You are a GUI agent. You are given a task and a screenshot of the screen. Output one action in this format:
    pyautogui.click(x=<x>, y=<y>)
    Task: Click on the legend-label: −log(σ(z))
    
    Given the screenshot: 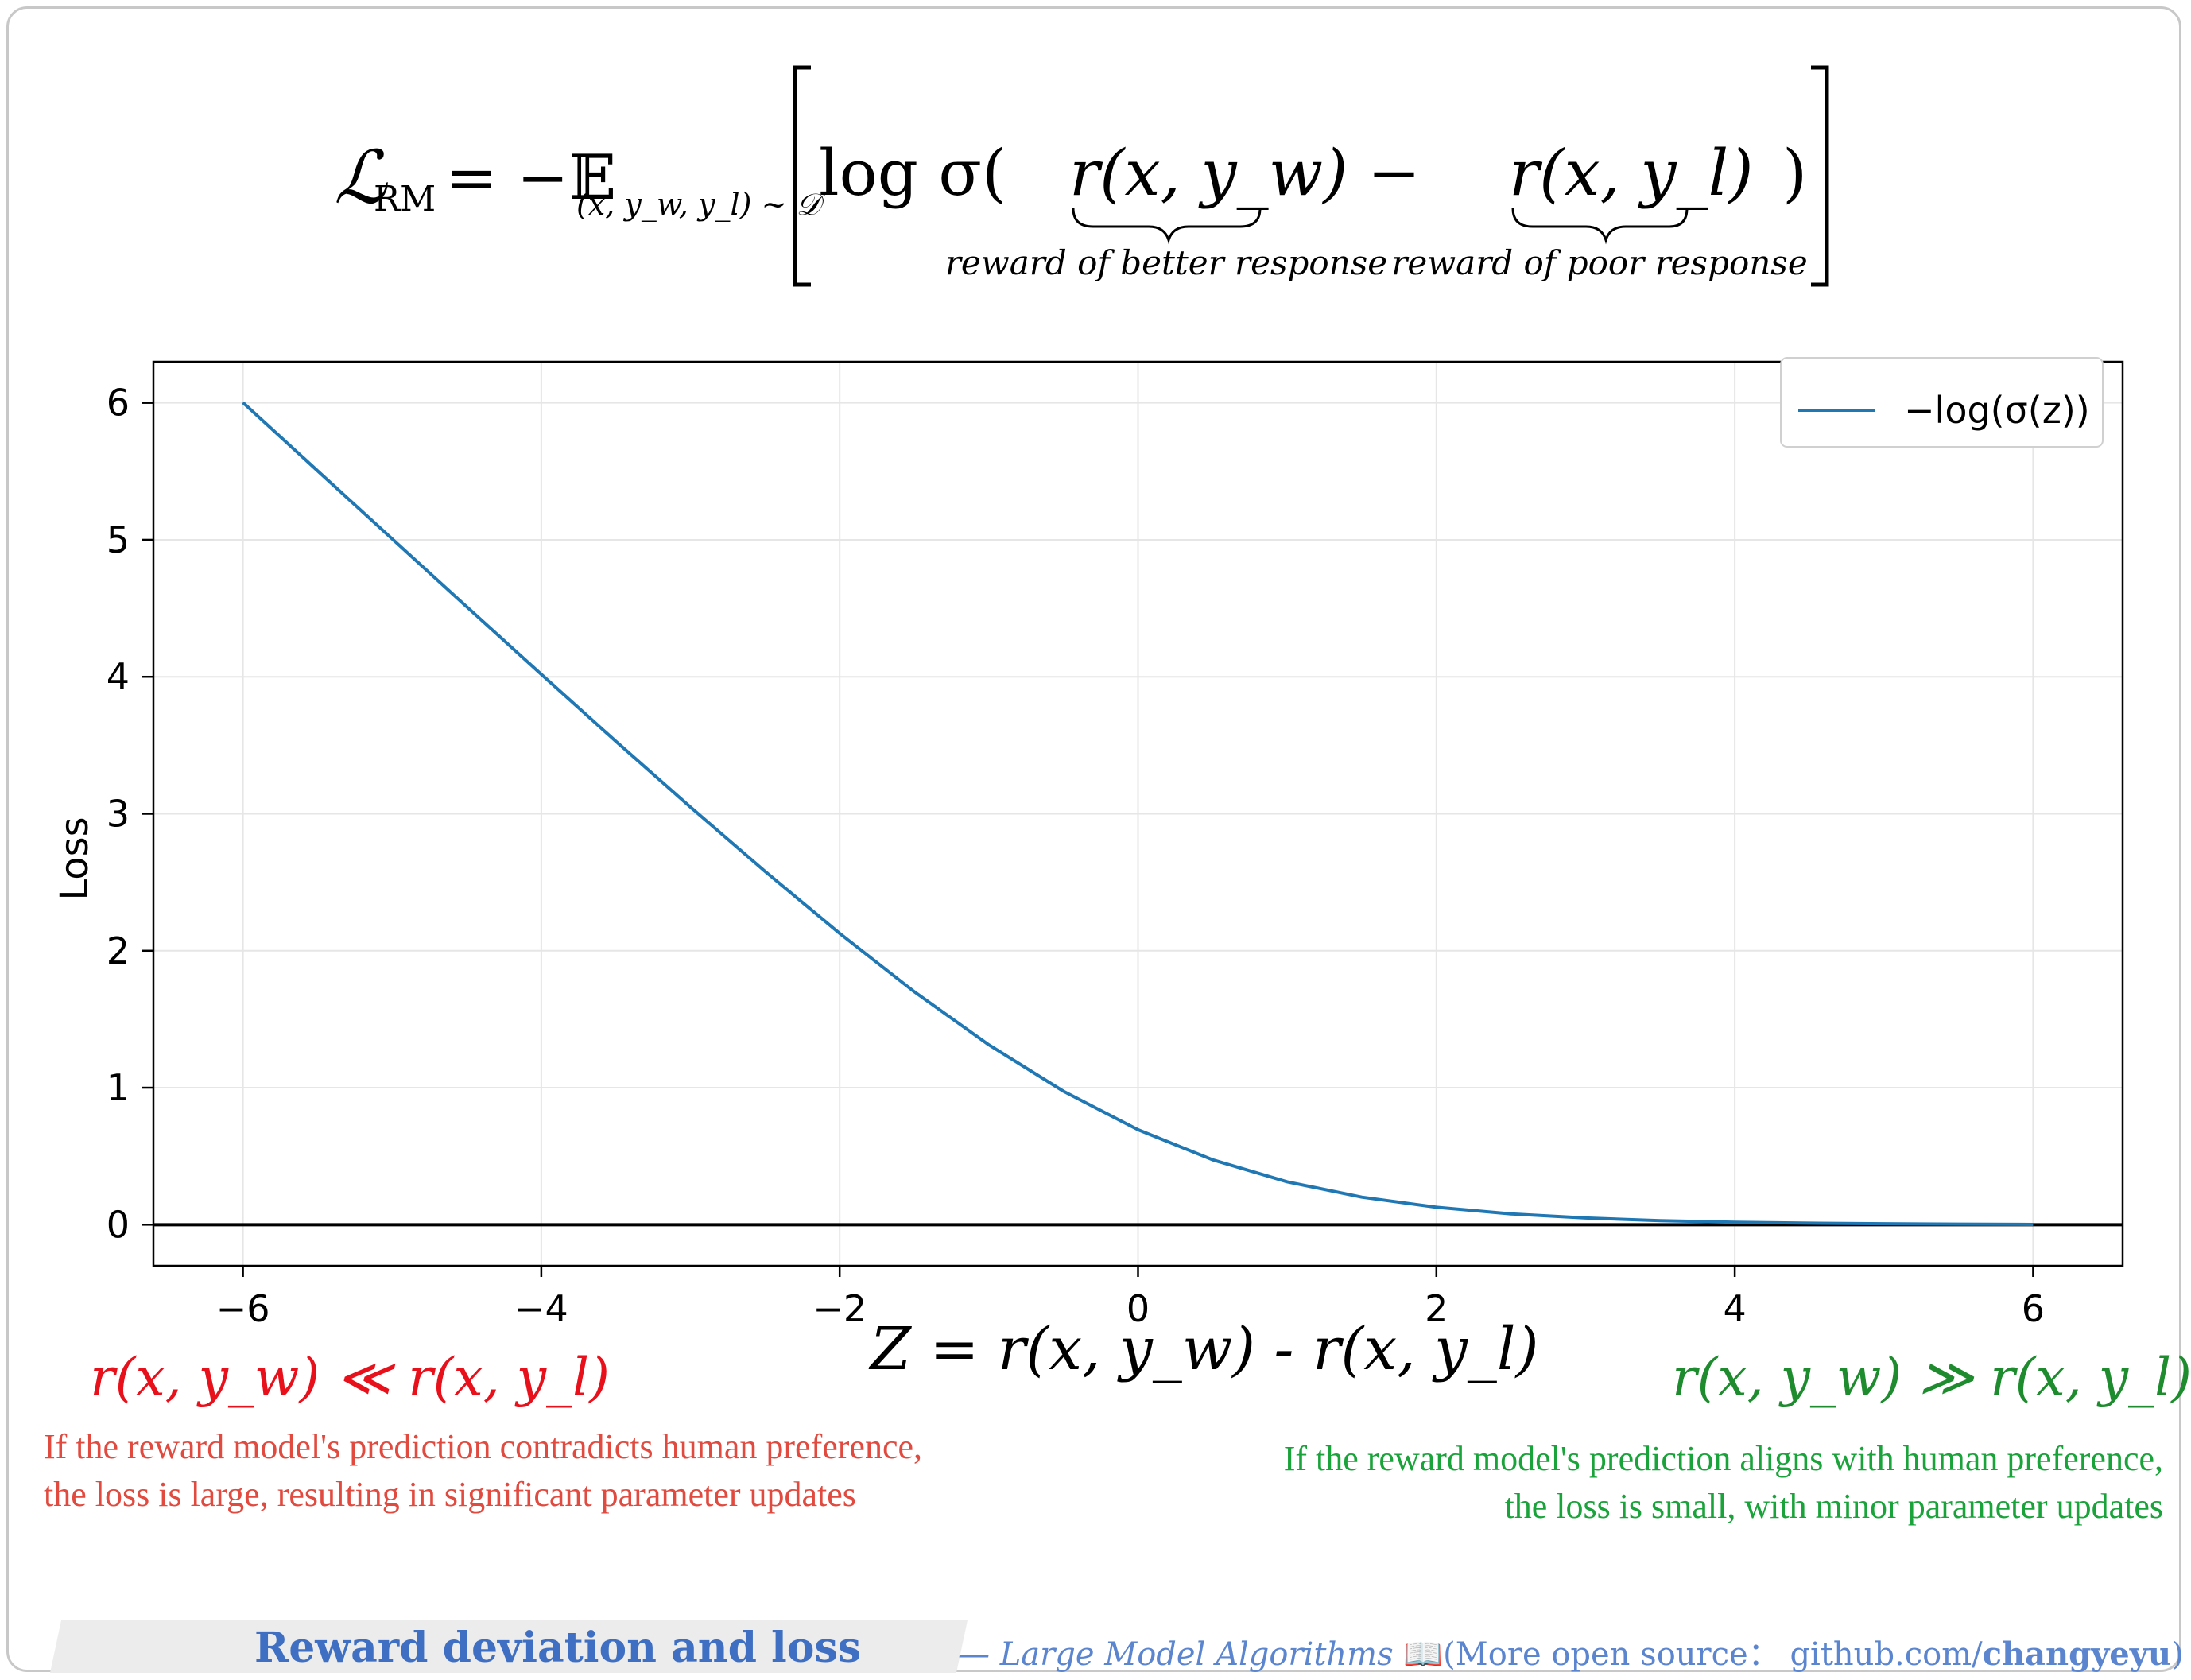 What is the action you would take?
    pyautogui.click(x=1997, y=410)
    